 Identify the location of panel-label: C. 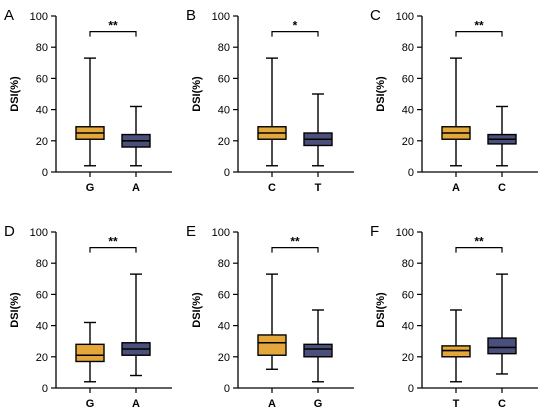
(375, 15).